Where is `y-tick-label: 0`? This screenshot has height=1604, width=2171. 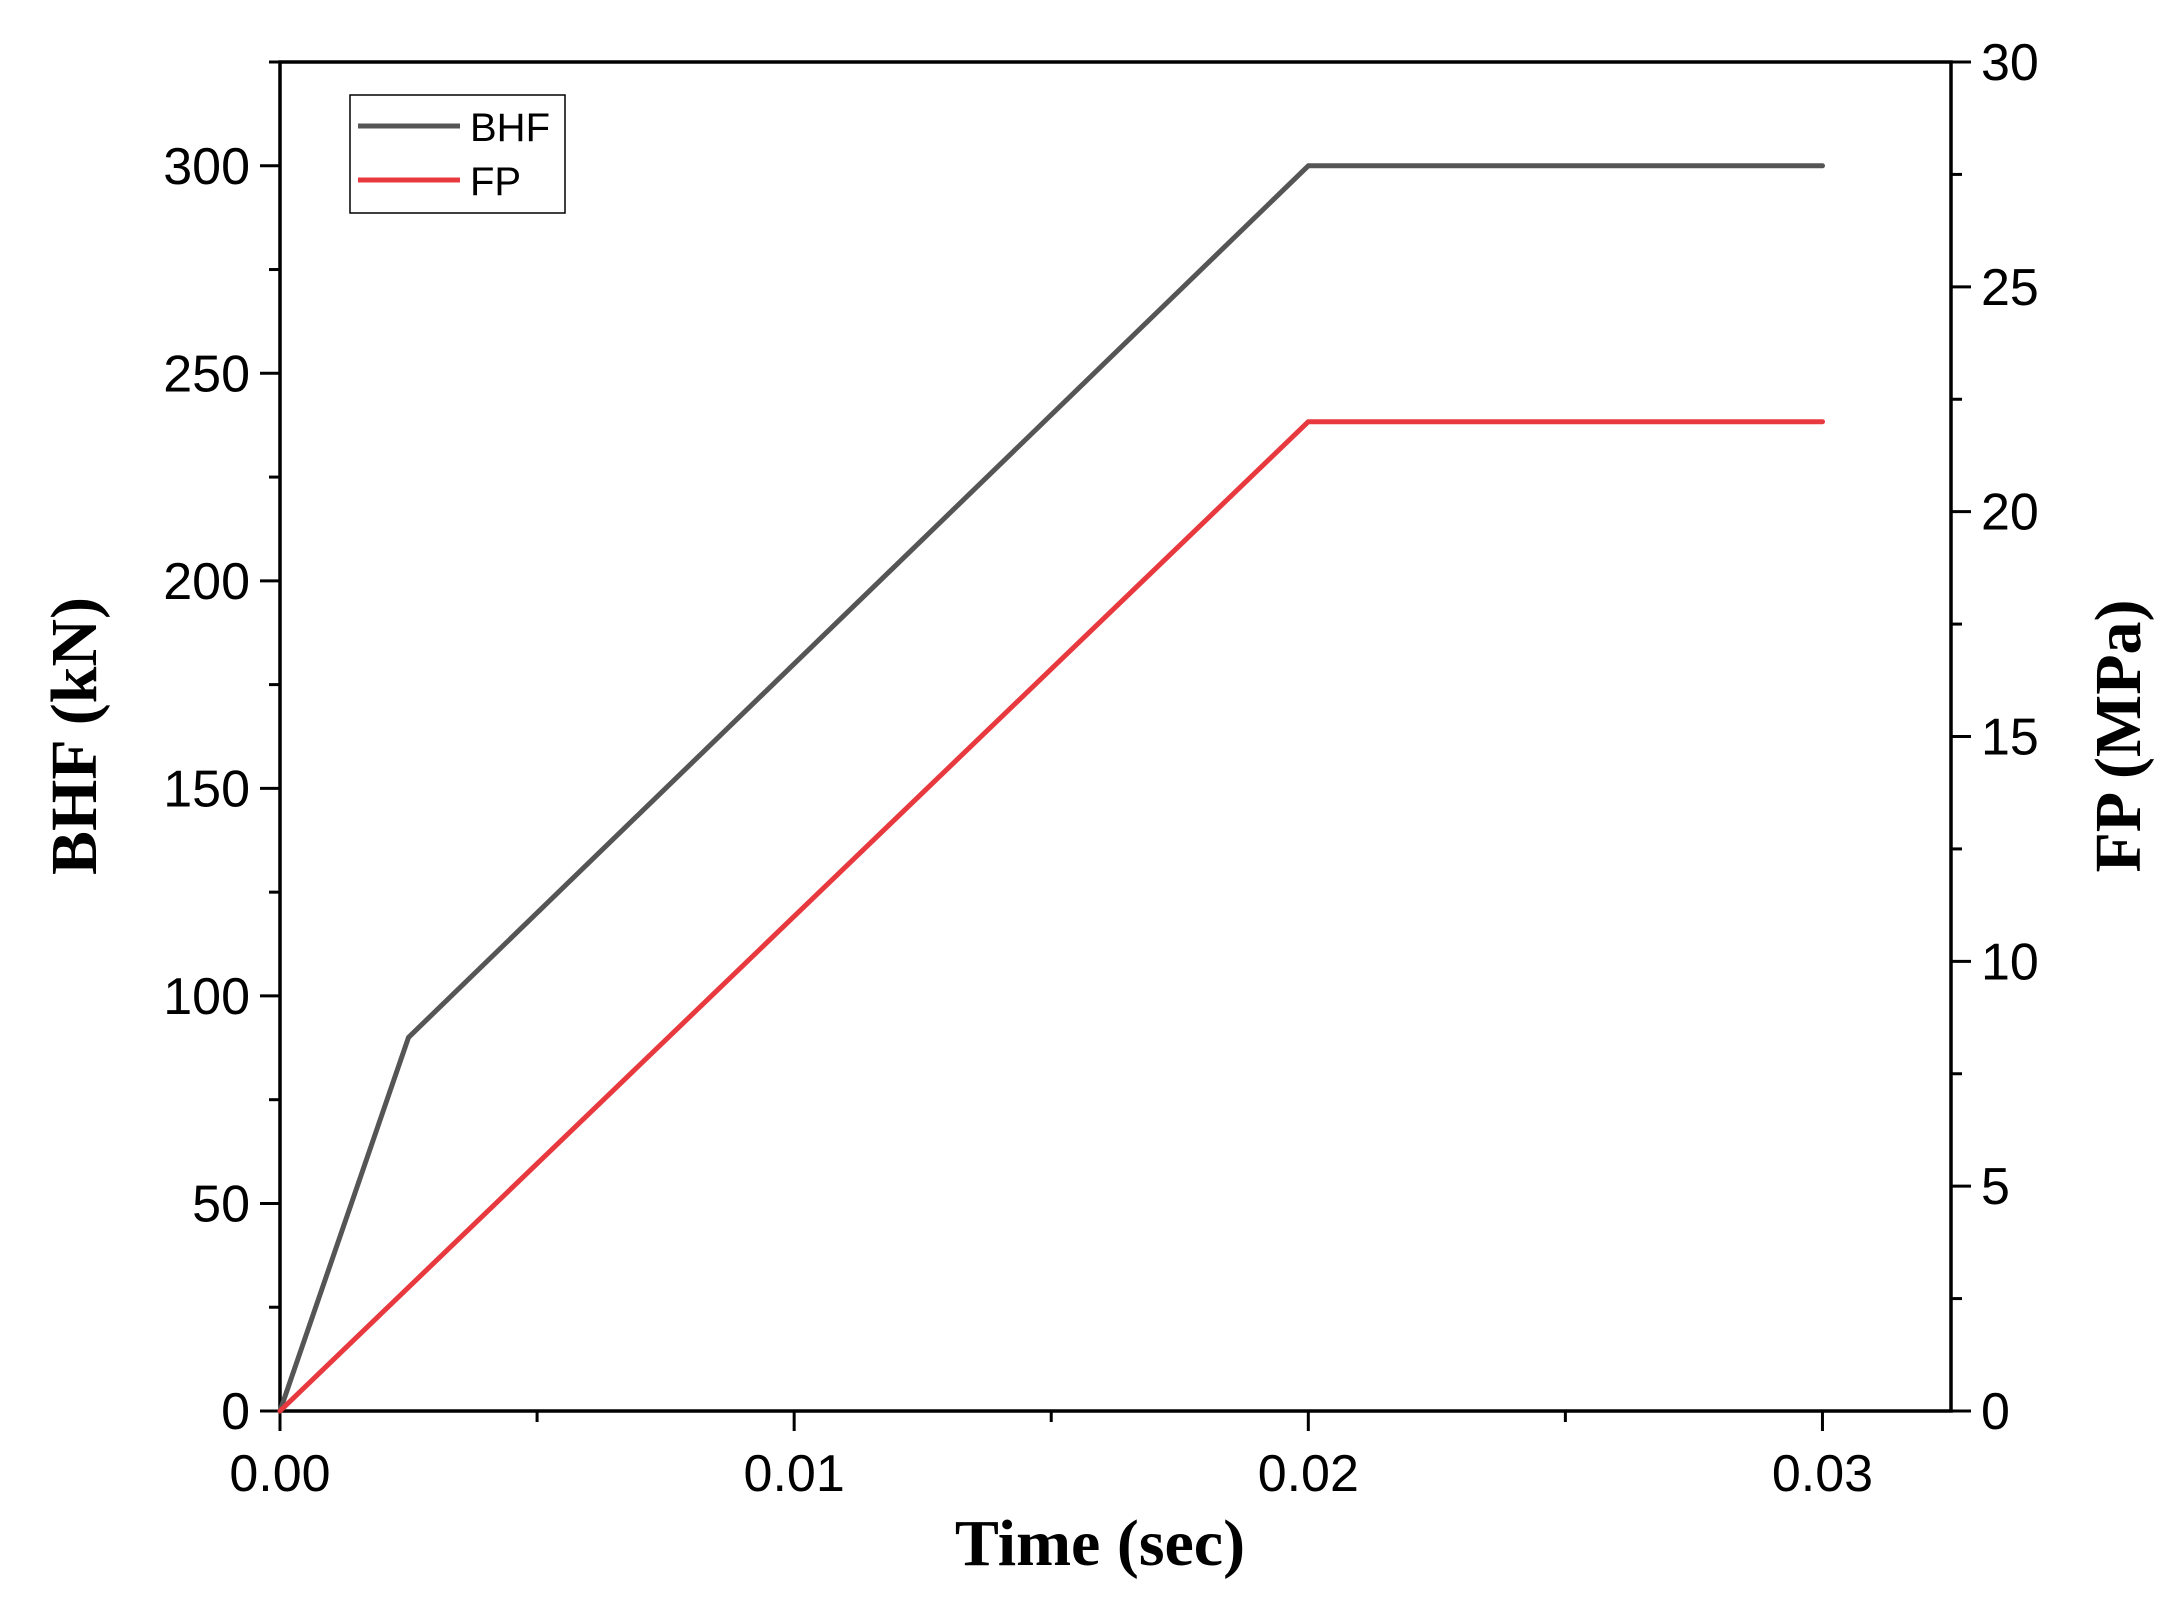
y-tick-label: 0 is located at coordinates (235, 1412).